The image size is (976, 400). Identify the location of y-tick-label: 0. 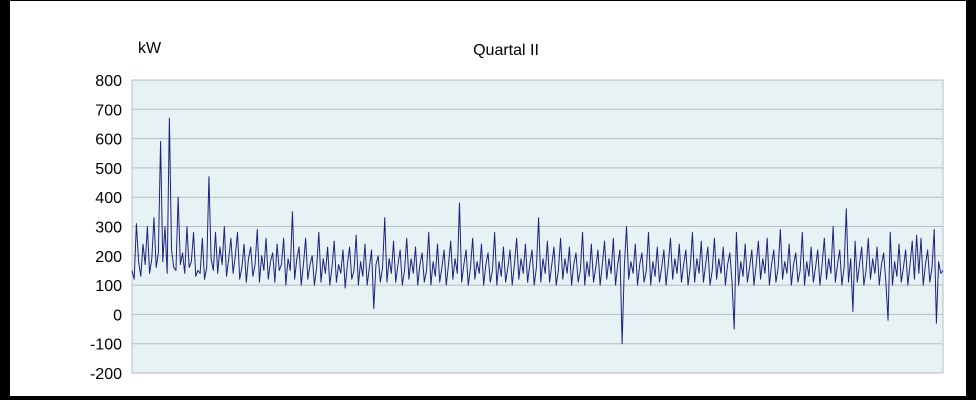
(117, 315).